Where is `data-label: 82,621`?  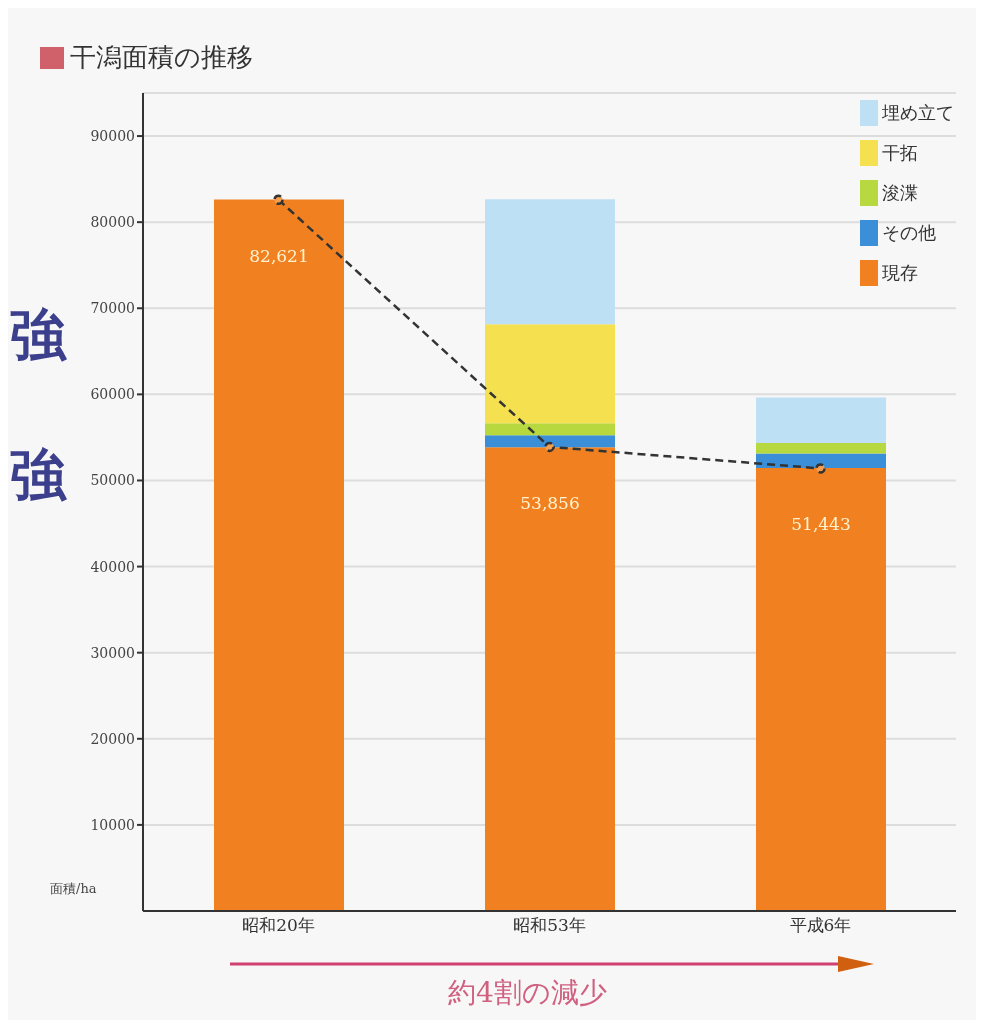
data-label: 82,621 is located at coordinates (279, 255).